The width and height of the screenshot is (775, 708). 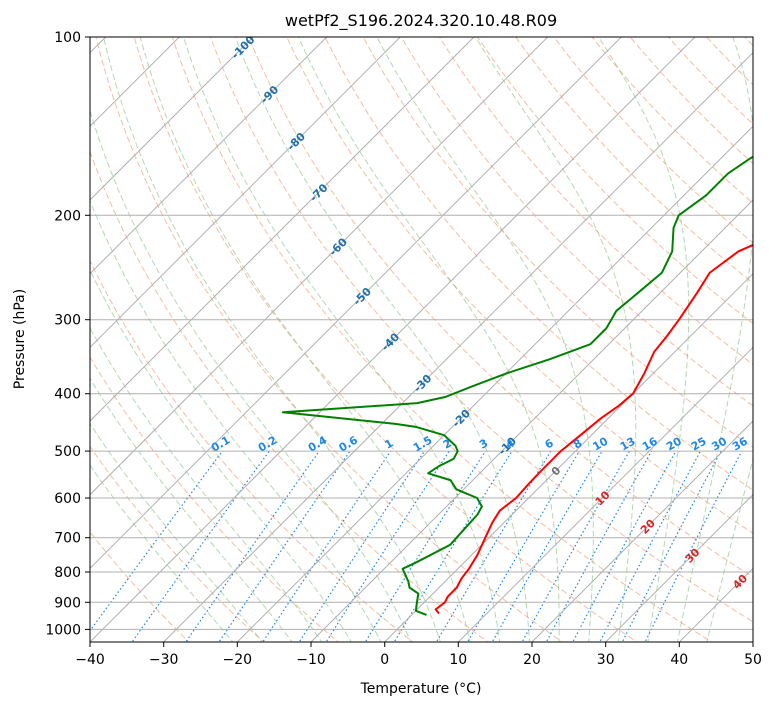 What do you see at coordinates (422, 383) in the screenshot?
I see `isotherm-label: -30` at bounding box center [422, 383].